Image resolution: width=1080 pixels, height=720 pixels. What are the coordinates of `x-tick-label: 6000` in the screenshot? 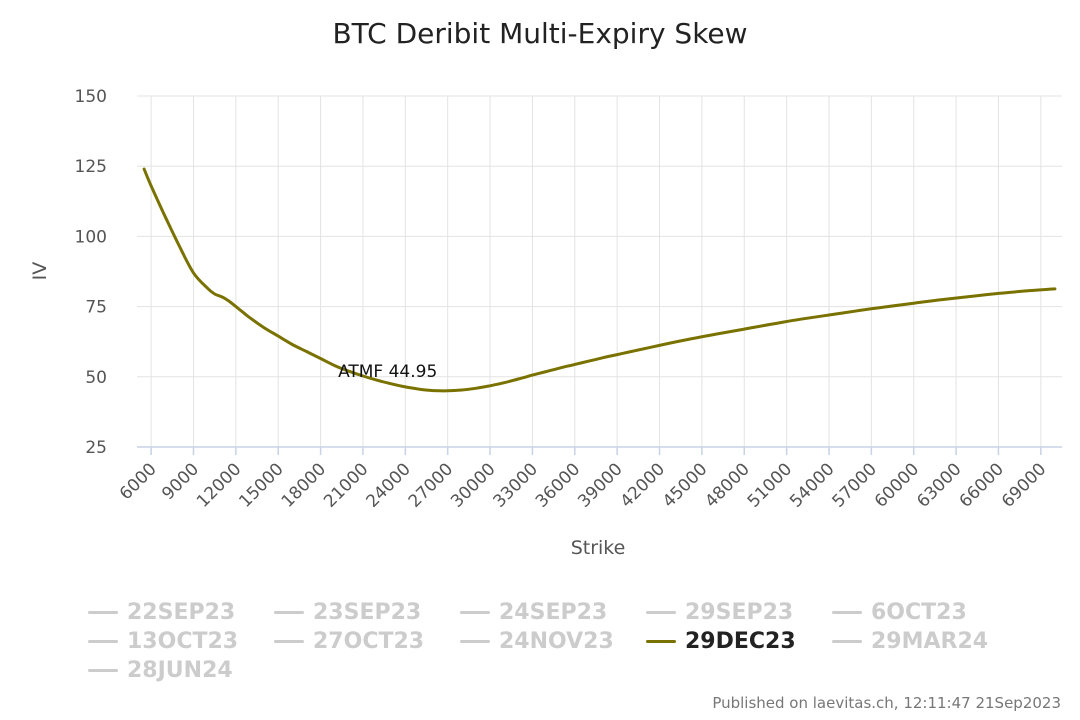 It's located at (138, 481).